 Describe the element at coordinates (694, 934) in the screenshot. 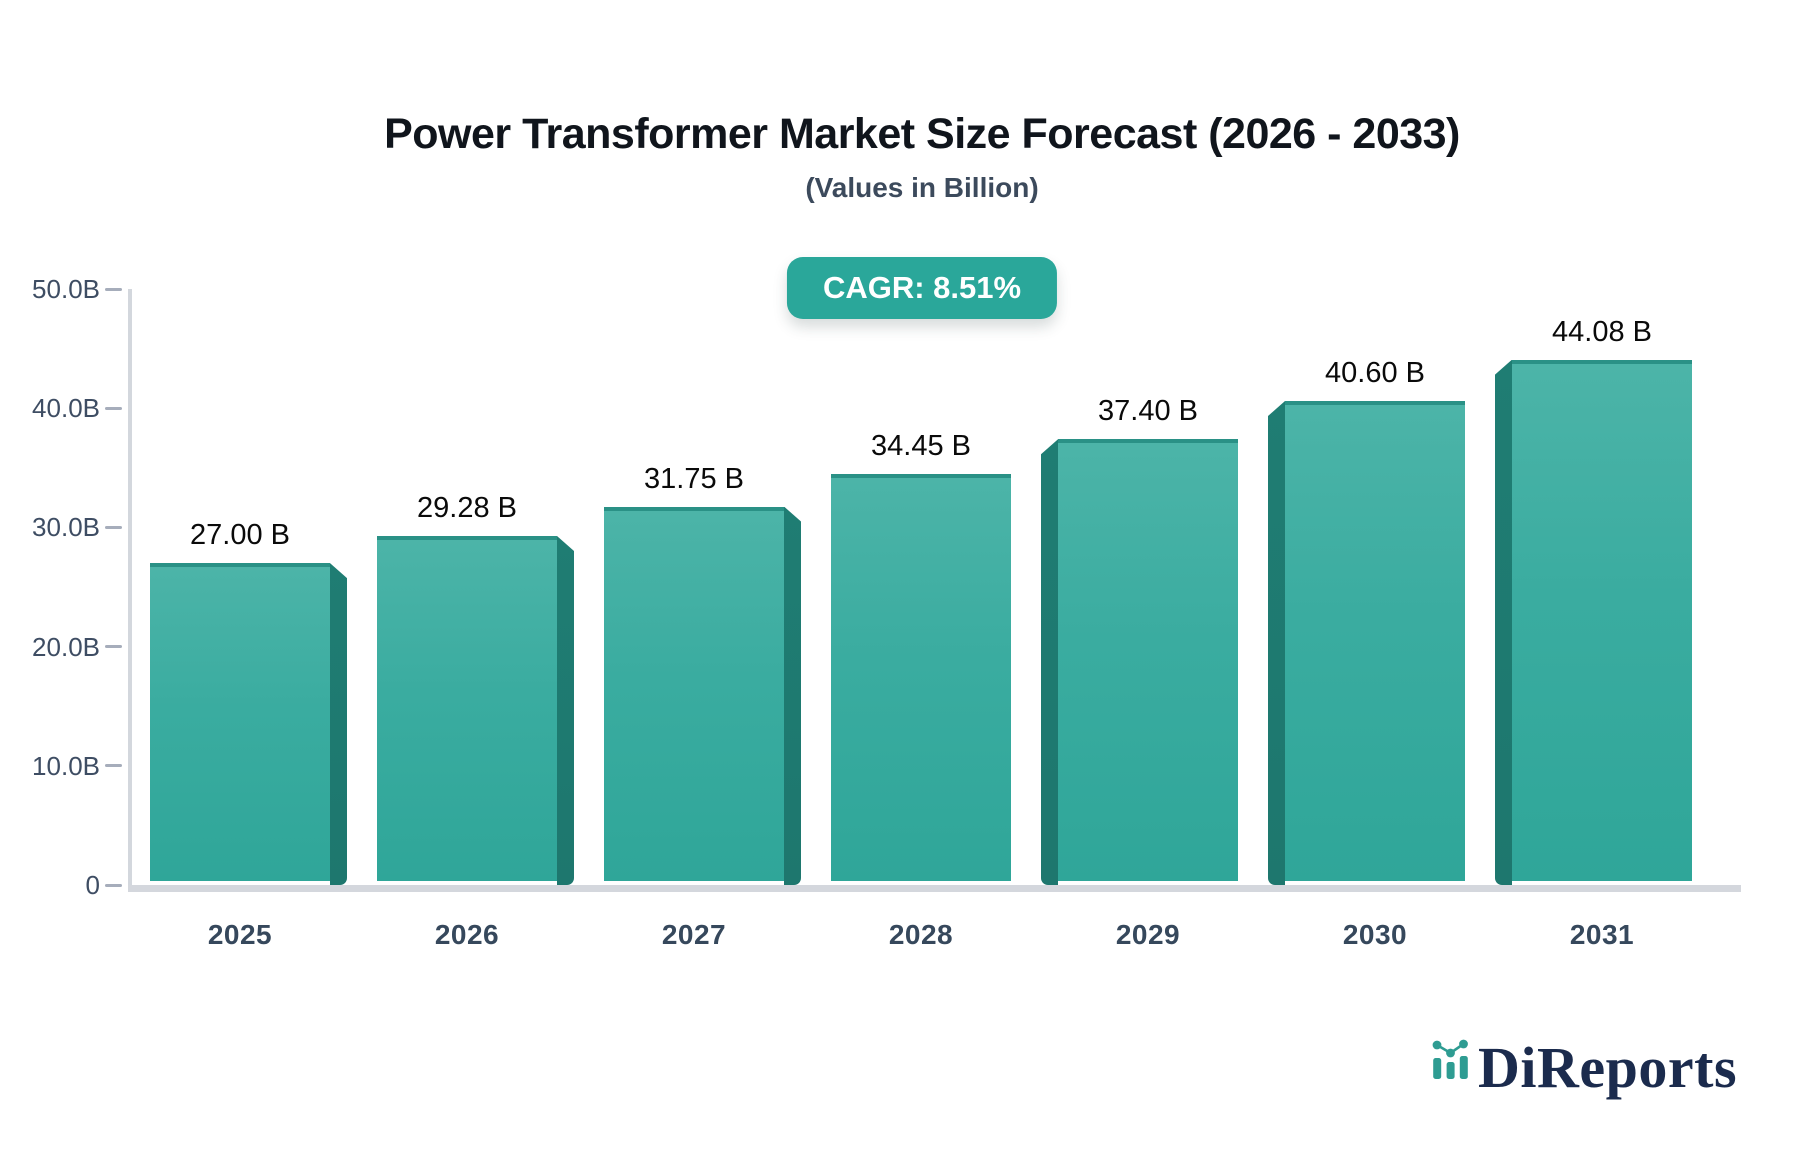

I see `x-axis-label-2027: 2027` at that location.